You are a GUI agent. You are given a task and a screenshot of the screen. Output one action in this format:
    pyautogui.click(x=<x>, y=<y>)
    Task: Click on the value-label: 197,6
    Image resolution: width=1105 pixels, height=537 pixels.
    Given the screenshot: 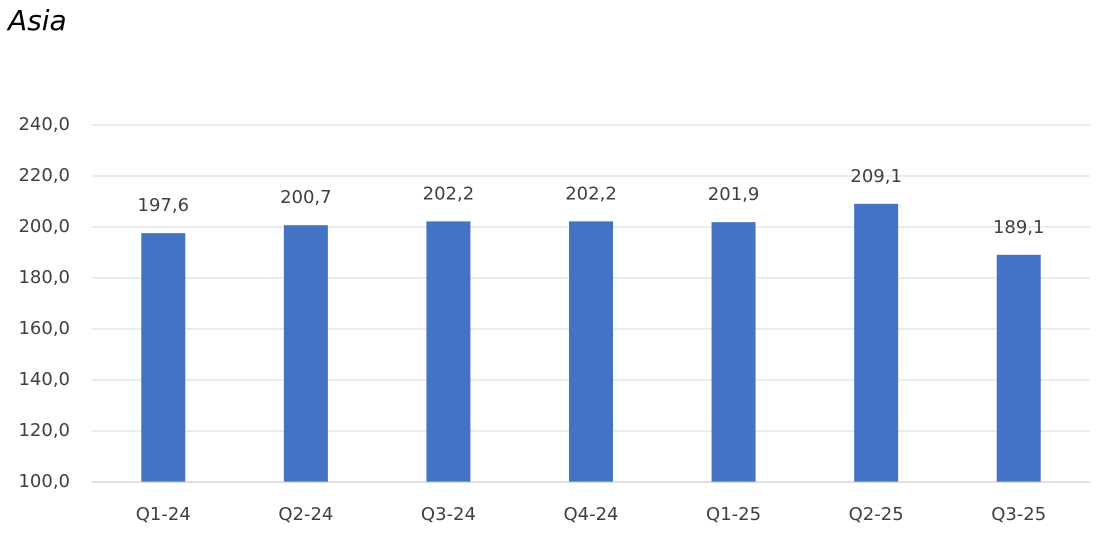 What is the action you would take?
    pyautogui.click(x=164, y=205)
    